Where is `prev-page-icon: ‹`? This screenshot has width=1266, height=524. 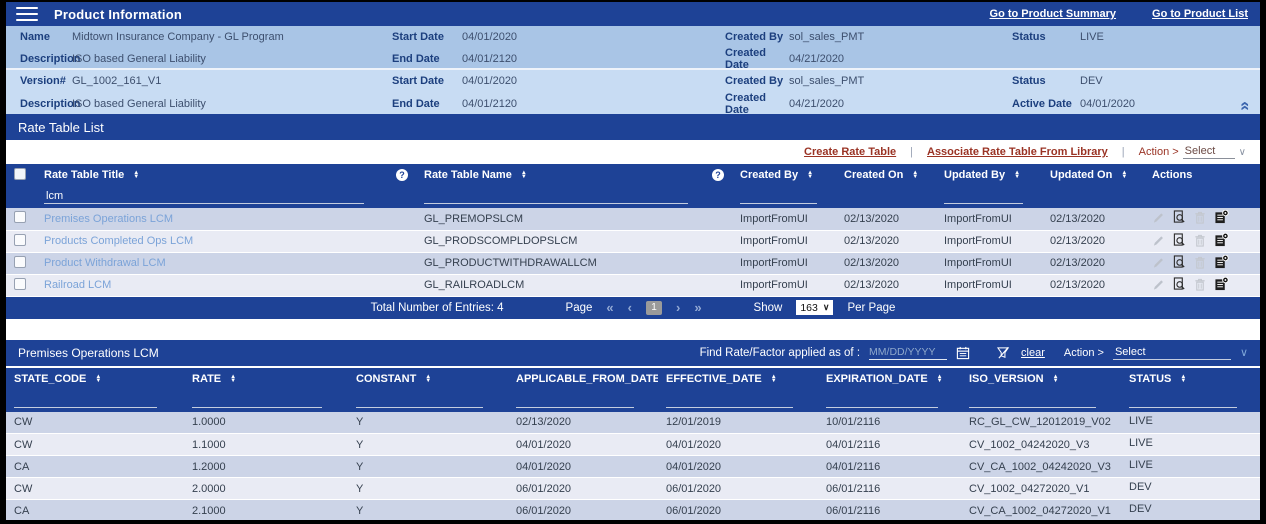
prev-page-icon: ‹ is located at coordinates (629, 307).